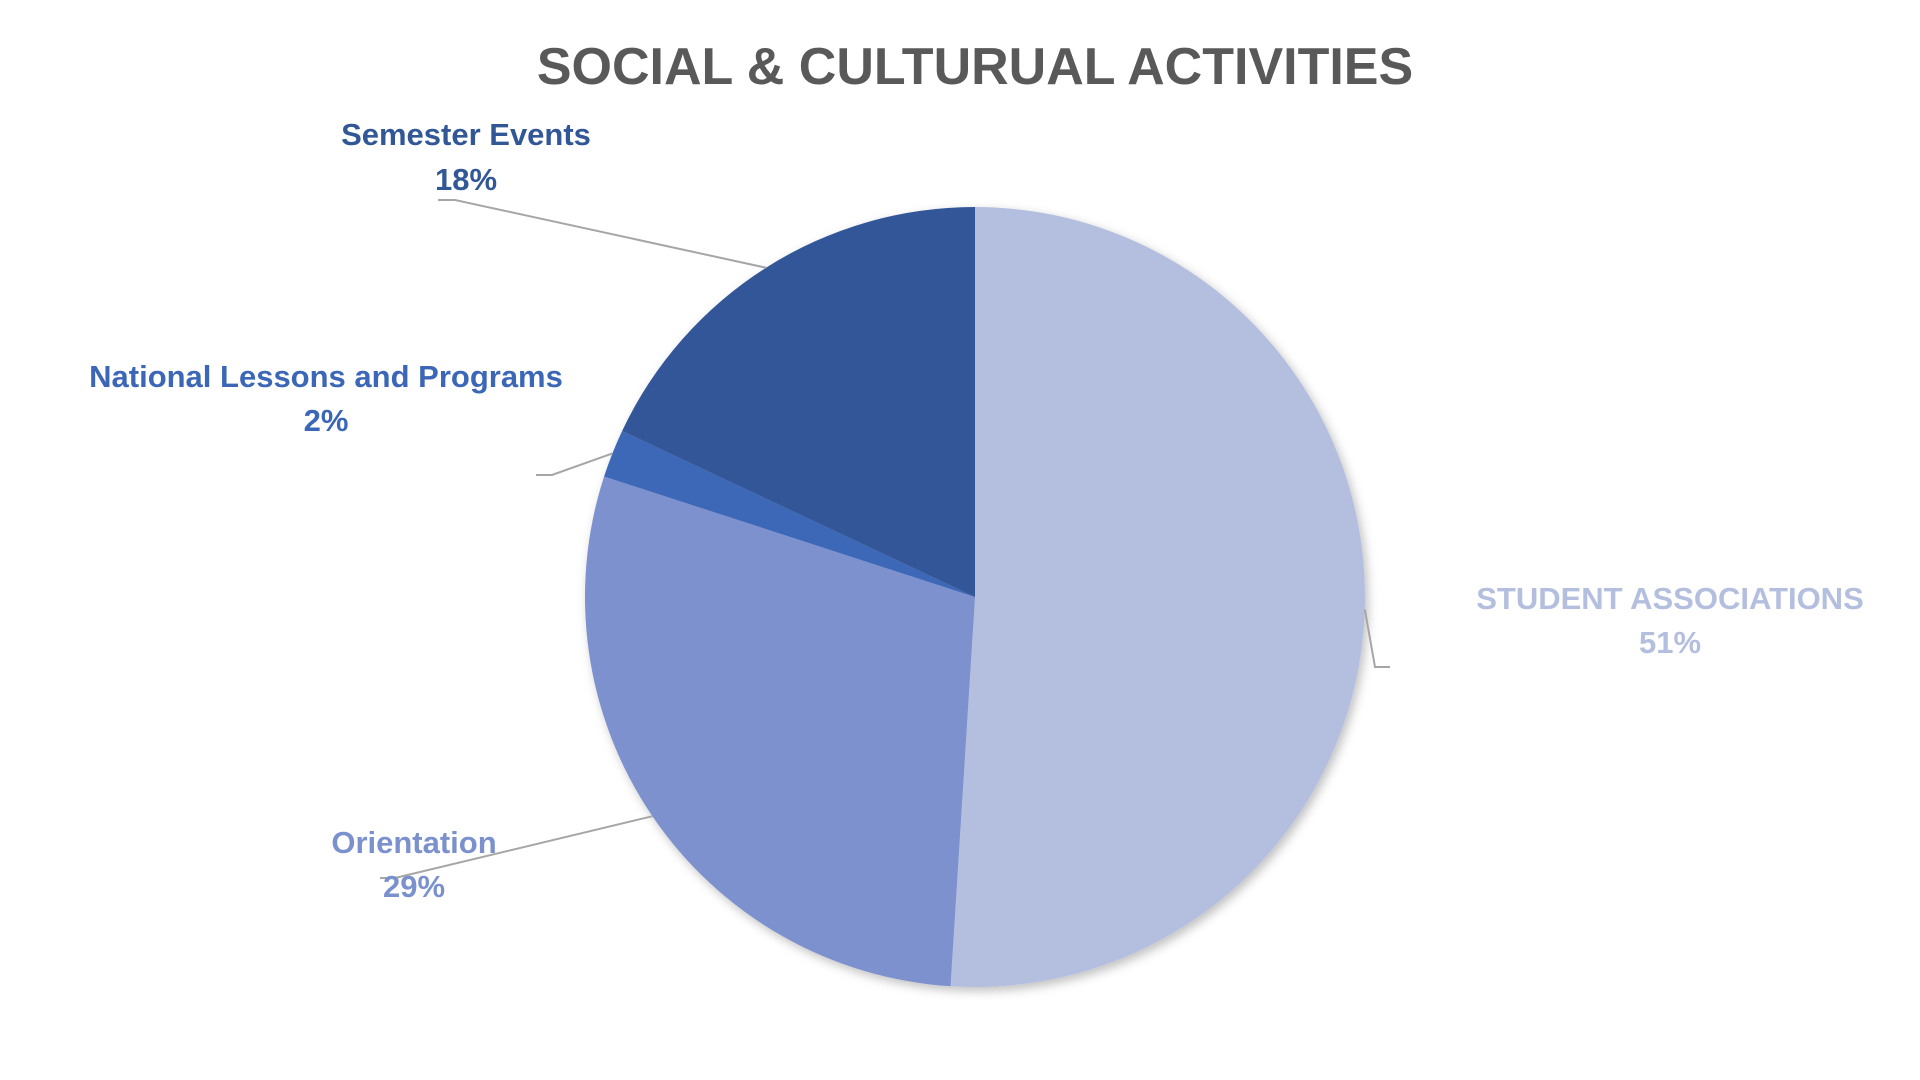 The image size is (1920, 1080). I want to click on slice-label-semester-events: Semester Events 18%, so click(466, 157).